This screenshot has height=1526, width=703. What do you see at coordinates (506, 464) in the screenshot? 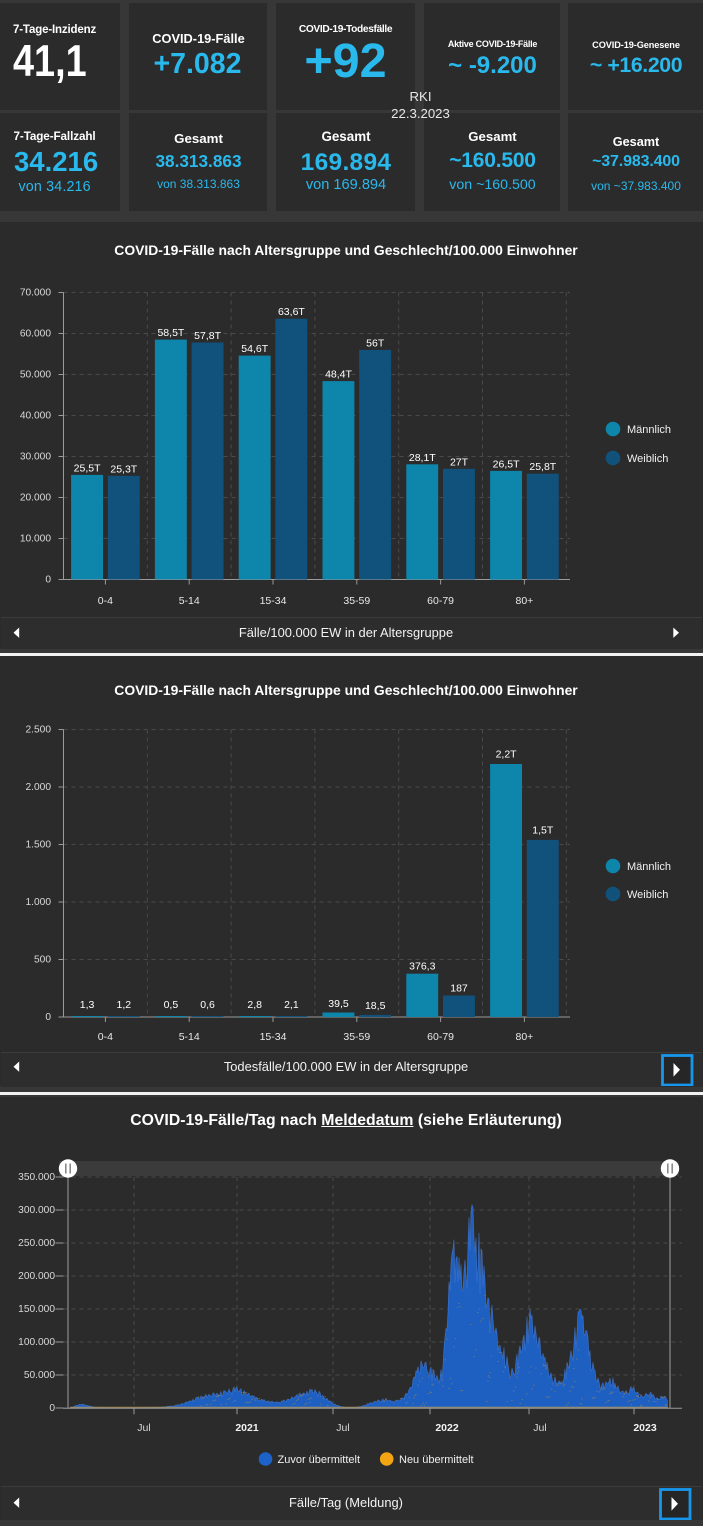
I see `svg-text: 26,5T` at bounding box center [506, 464].